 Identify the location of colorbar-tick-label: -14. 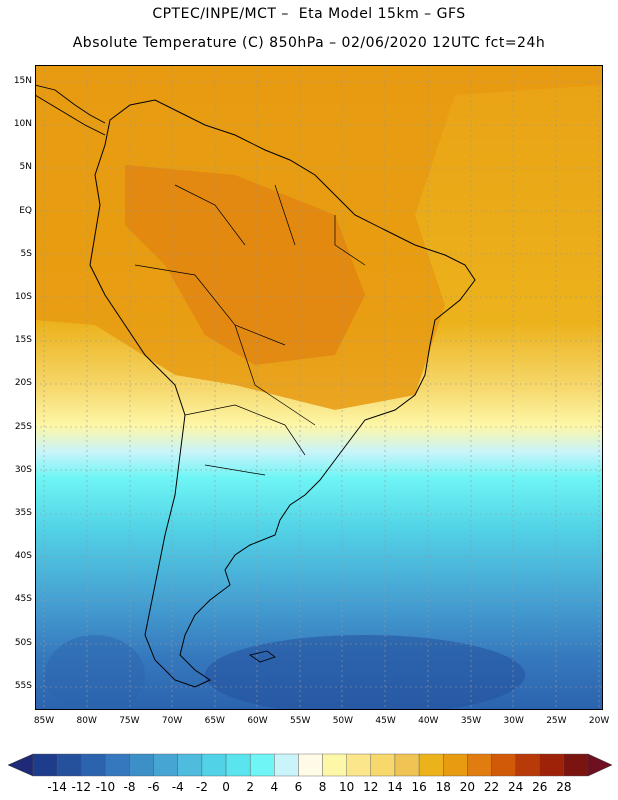
(57, 787).